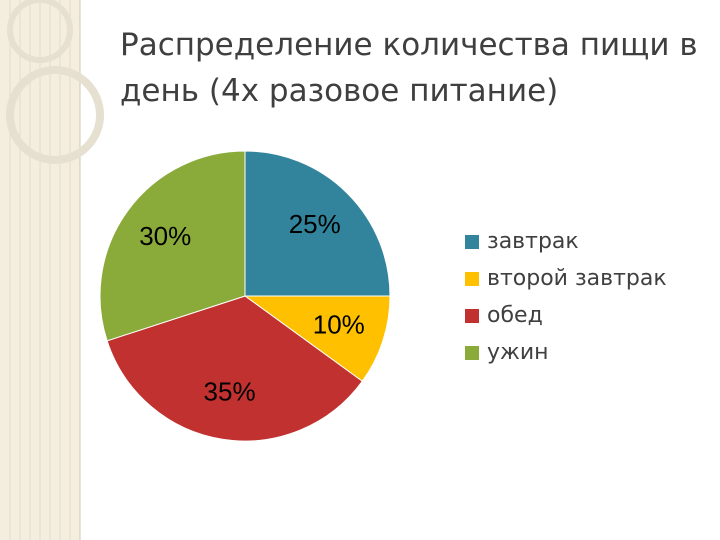 This screenshot has height=540, width=720. What do you see at coordinates (533, 241) in the screenshot?
I see `legend-label: завтрак` at bounding box center [533, 241].